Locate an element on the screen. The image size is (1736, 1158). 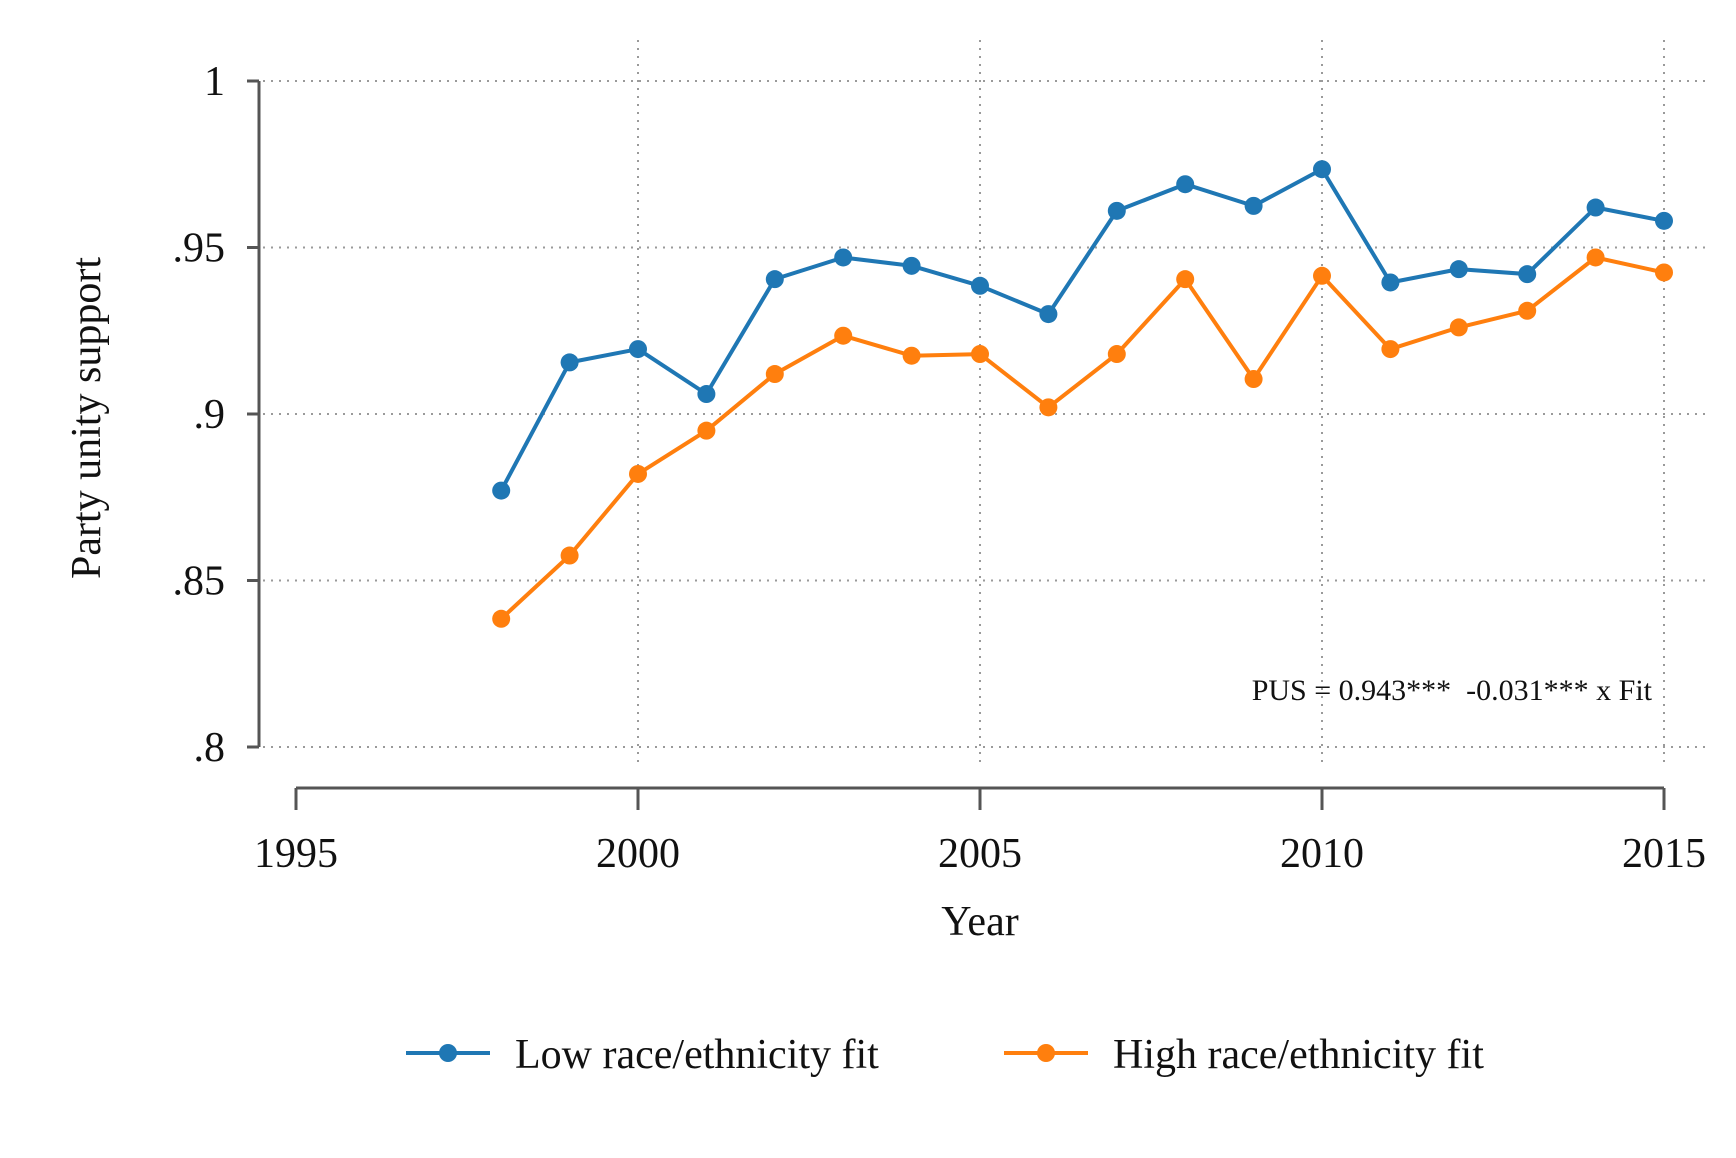
data-point-s0-1999 is located at coordinates (569, 362).